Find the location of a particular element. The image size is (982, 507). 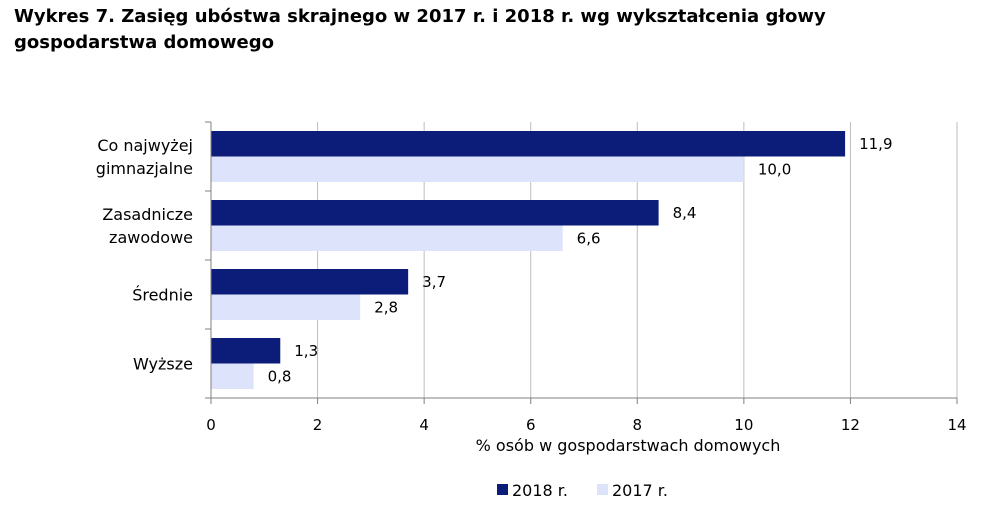

category-label: Średnie is located at coordinates (162, 295).